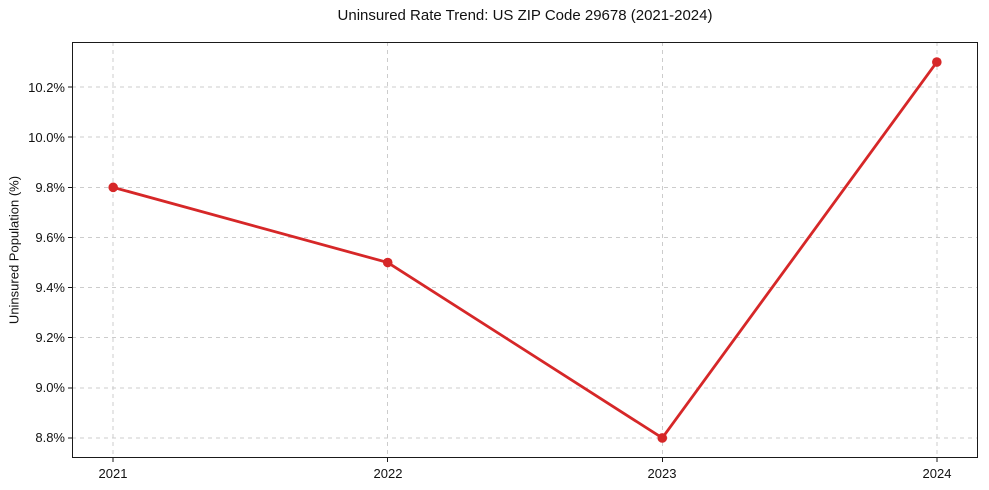 Image resolution: width=989 pixels, height=490 pixels. What do you see at coordinates (50, 287) in the screenshot?
I see `y-tick-label: 9.4%` at bounding box center [50, 287].